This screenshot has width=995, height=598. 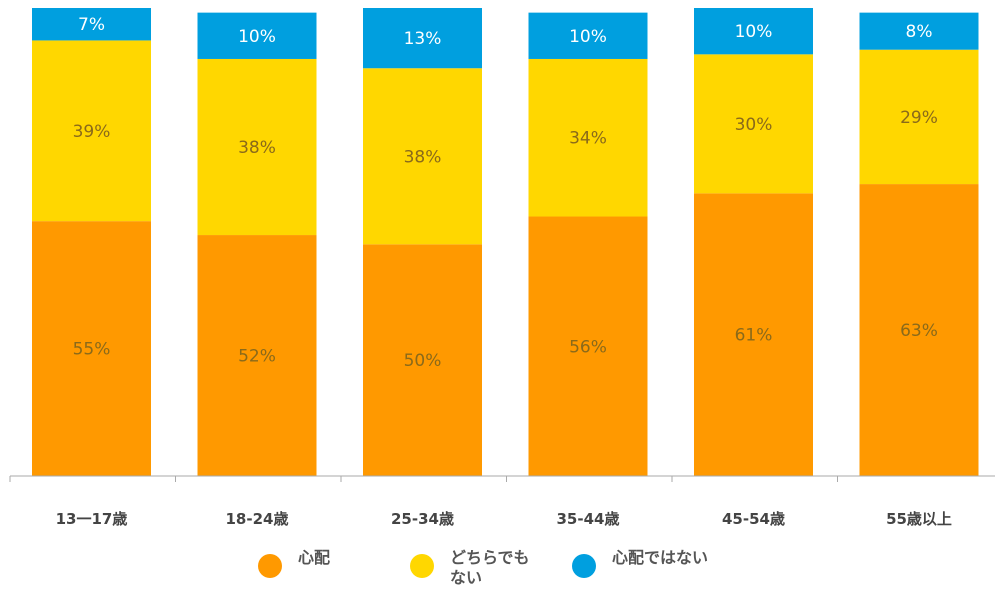 I want to click on x-tick-label: 45-54歳, so click(x=753, y=519).